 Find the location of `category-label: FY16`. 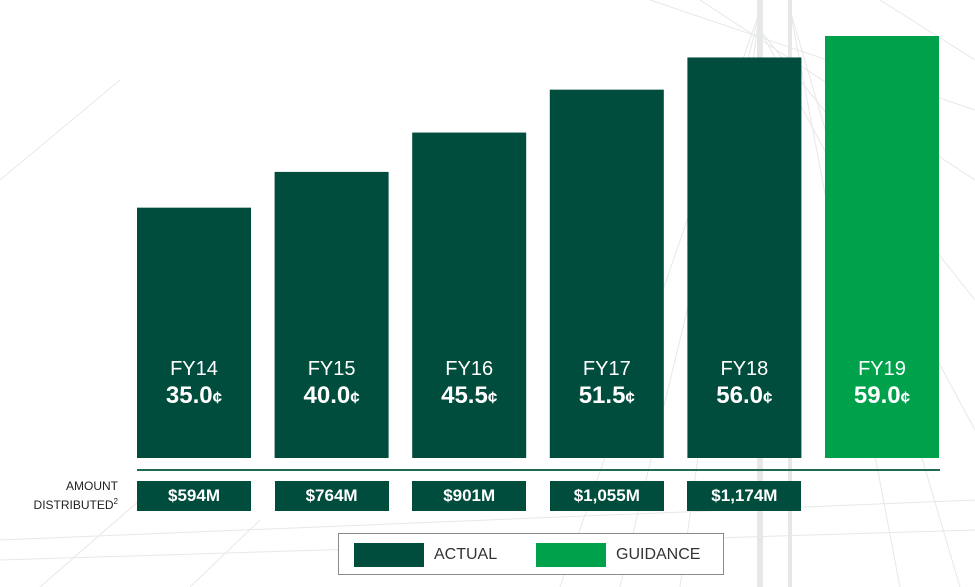

category-label: FY16 is located at coordinates (469, 369).